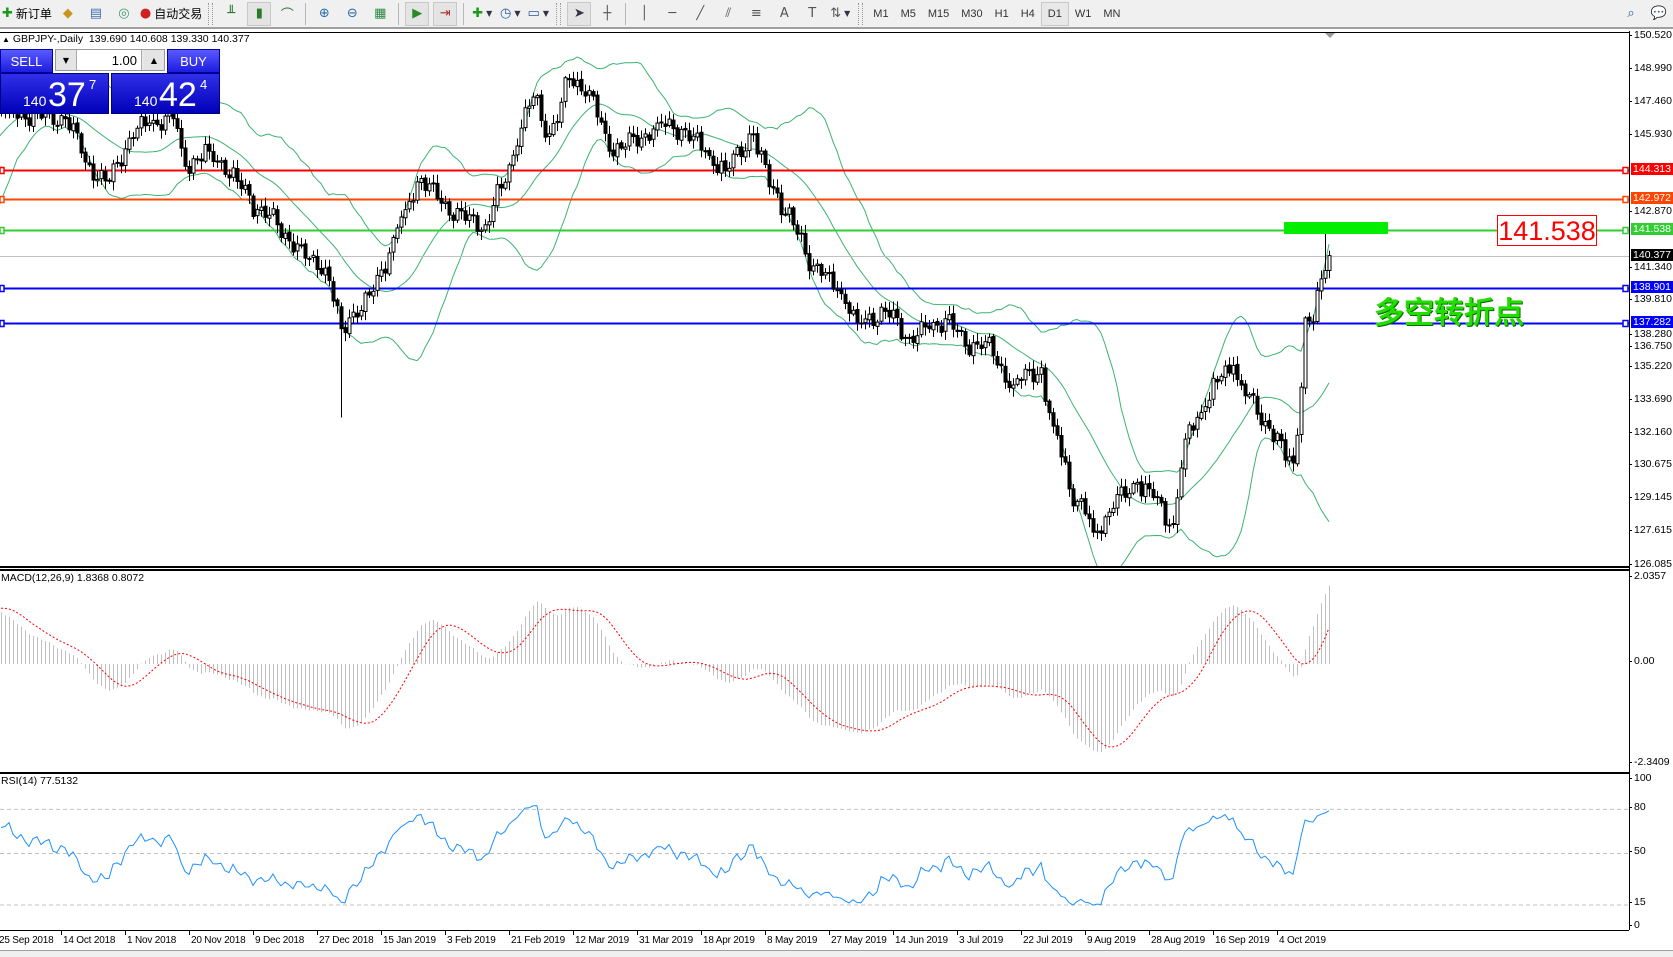 Image resolution: width=1673 pixels, height=957 pixels. Describe the element at coordinates (68, 14) in the screenshot. I see `market-watch-button: ◆` at that location.